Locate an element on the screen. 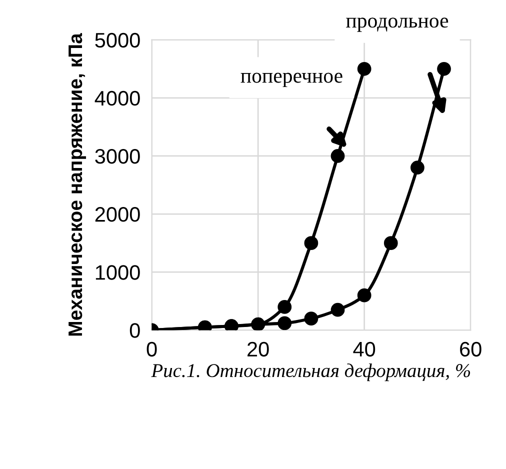 The height and width of the screenshot is (469, 506). x-tick-label: 20 is located at coordinates (258, 349).